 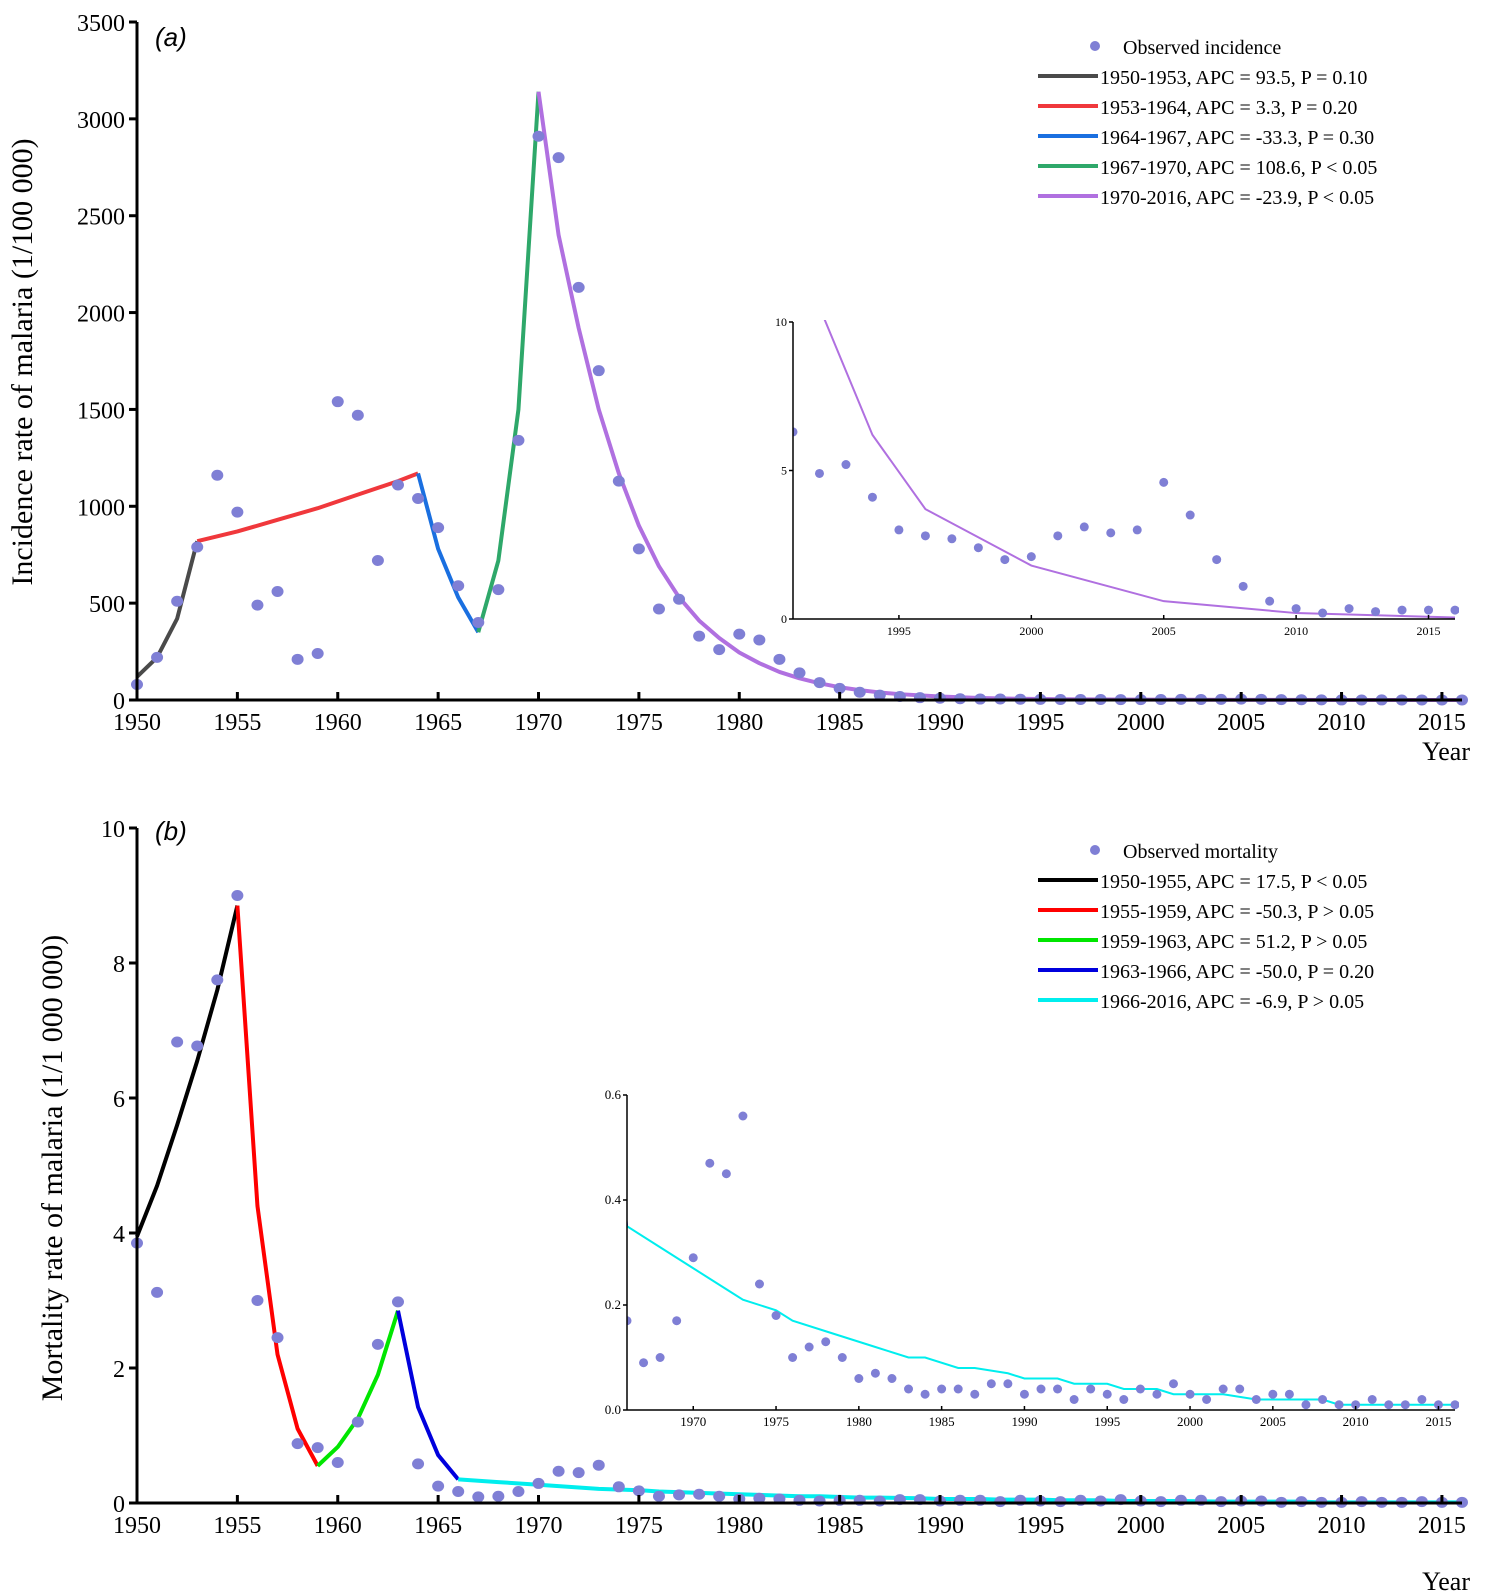 I want to click on x-tick-label: 1960, so click(x=338, y=1526).